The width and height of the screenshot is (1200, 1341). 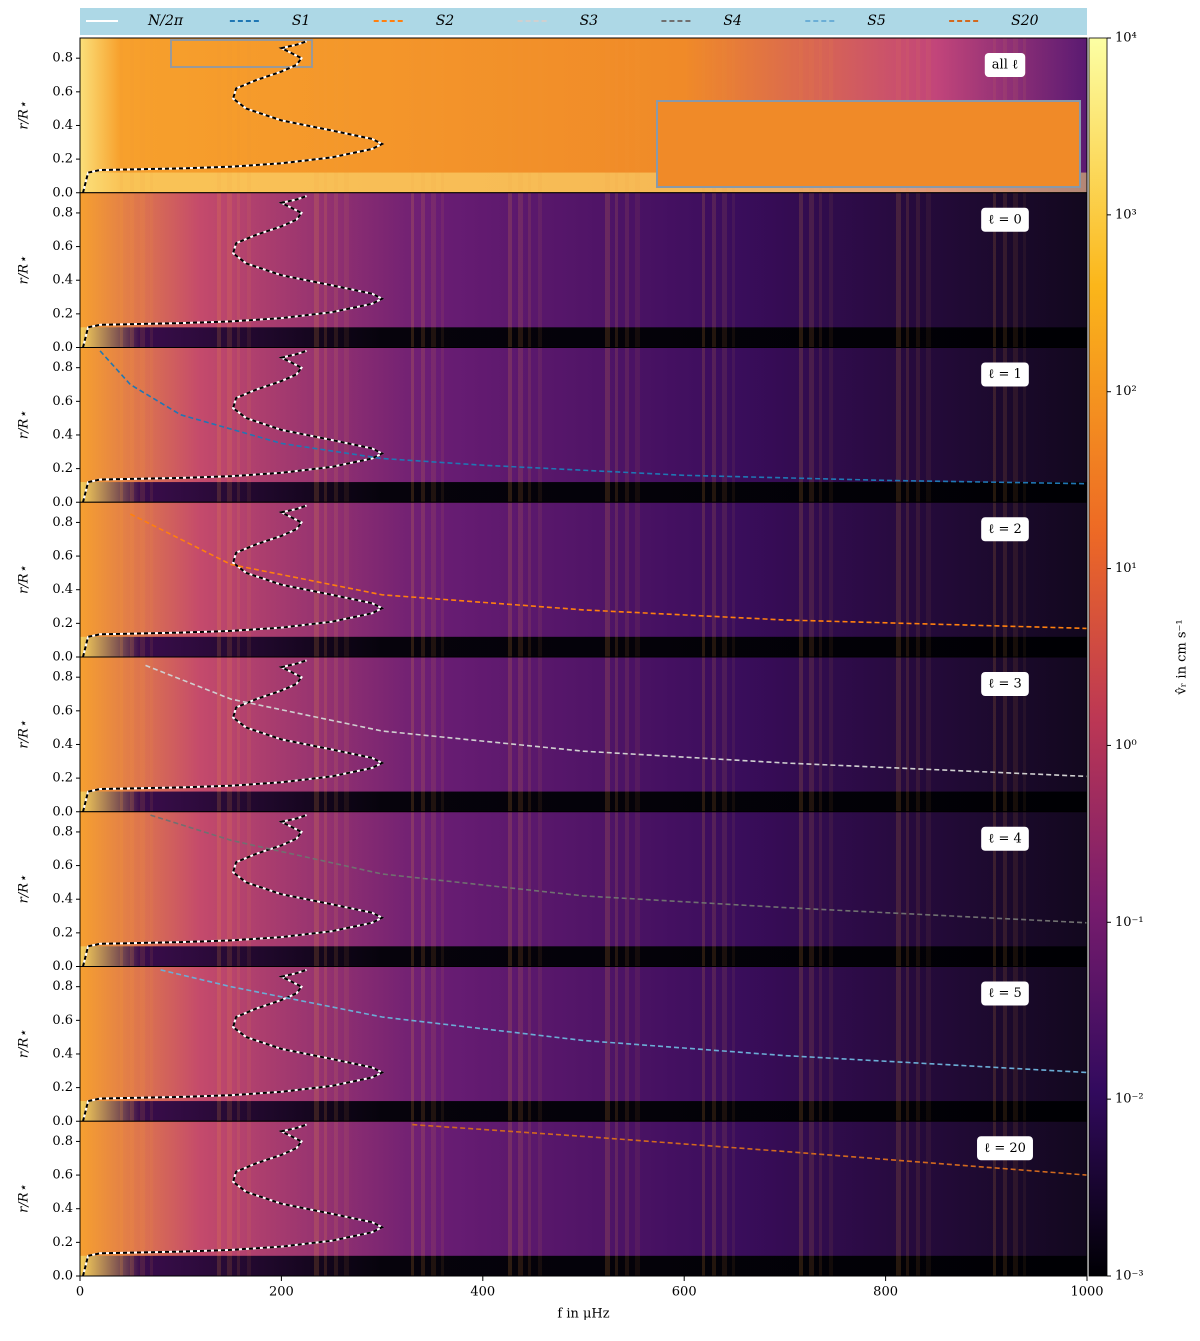 I want to click on colorbar-tick-label: 10¹, so click(x=1126, y=568).